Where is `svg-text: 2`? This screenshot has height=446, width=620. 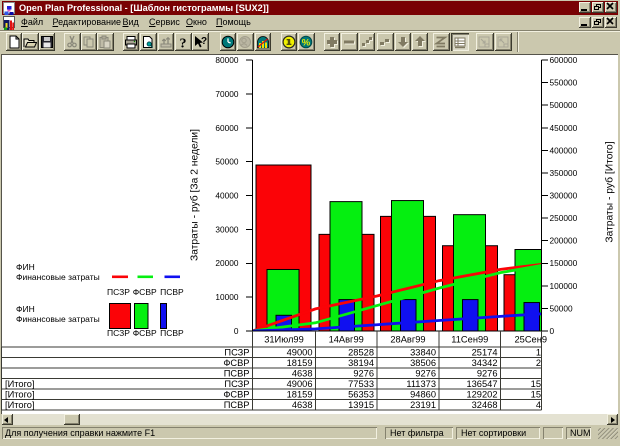
svg-text: 2 is located at coordinates (538, 363).